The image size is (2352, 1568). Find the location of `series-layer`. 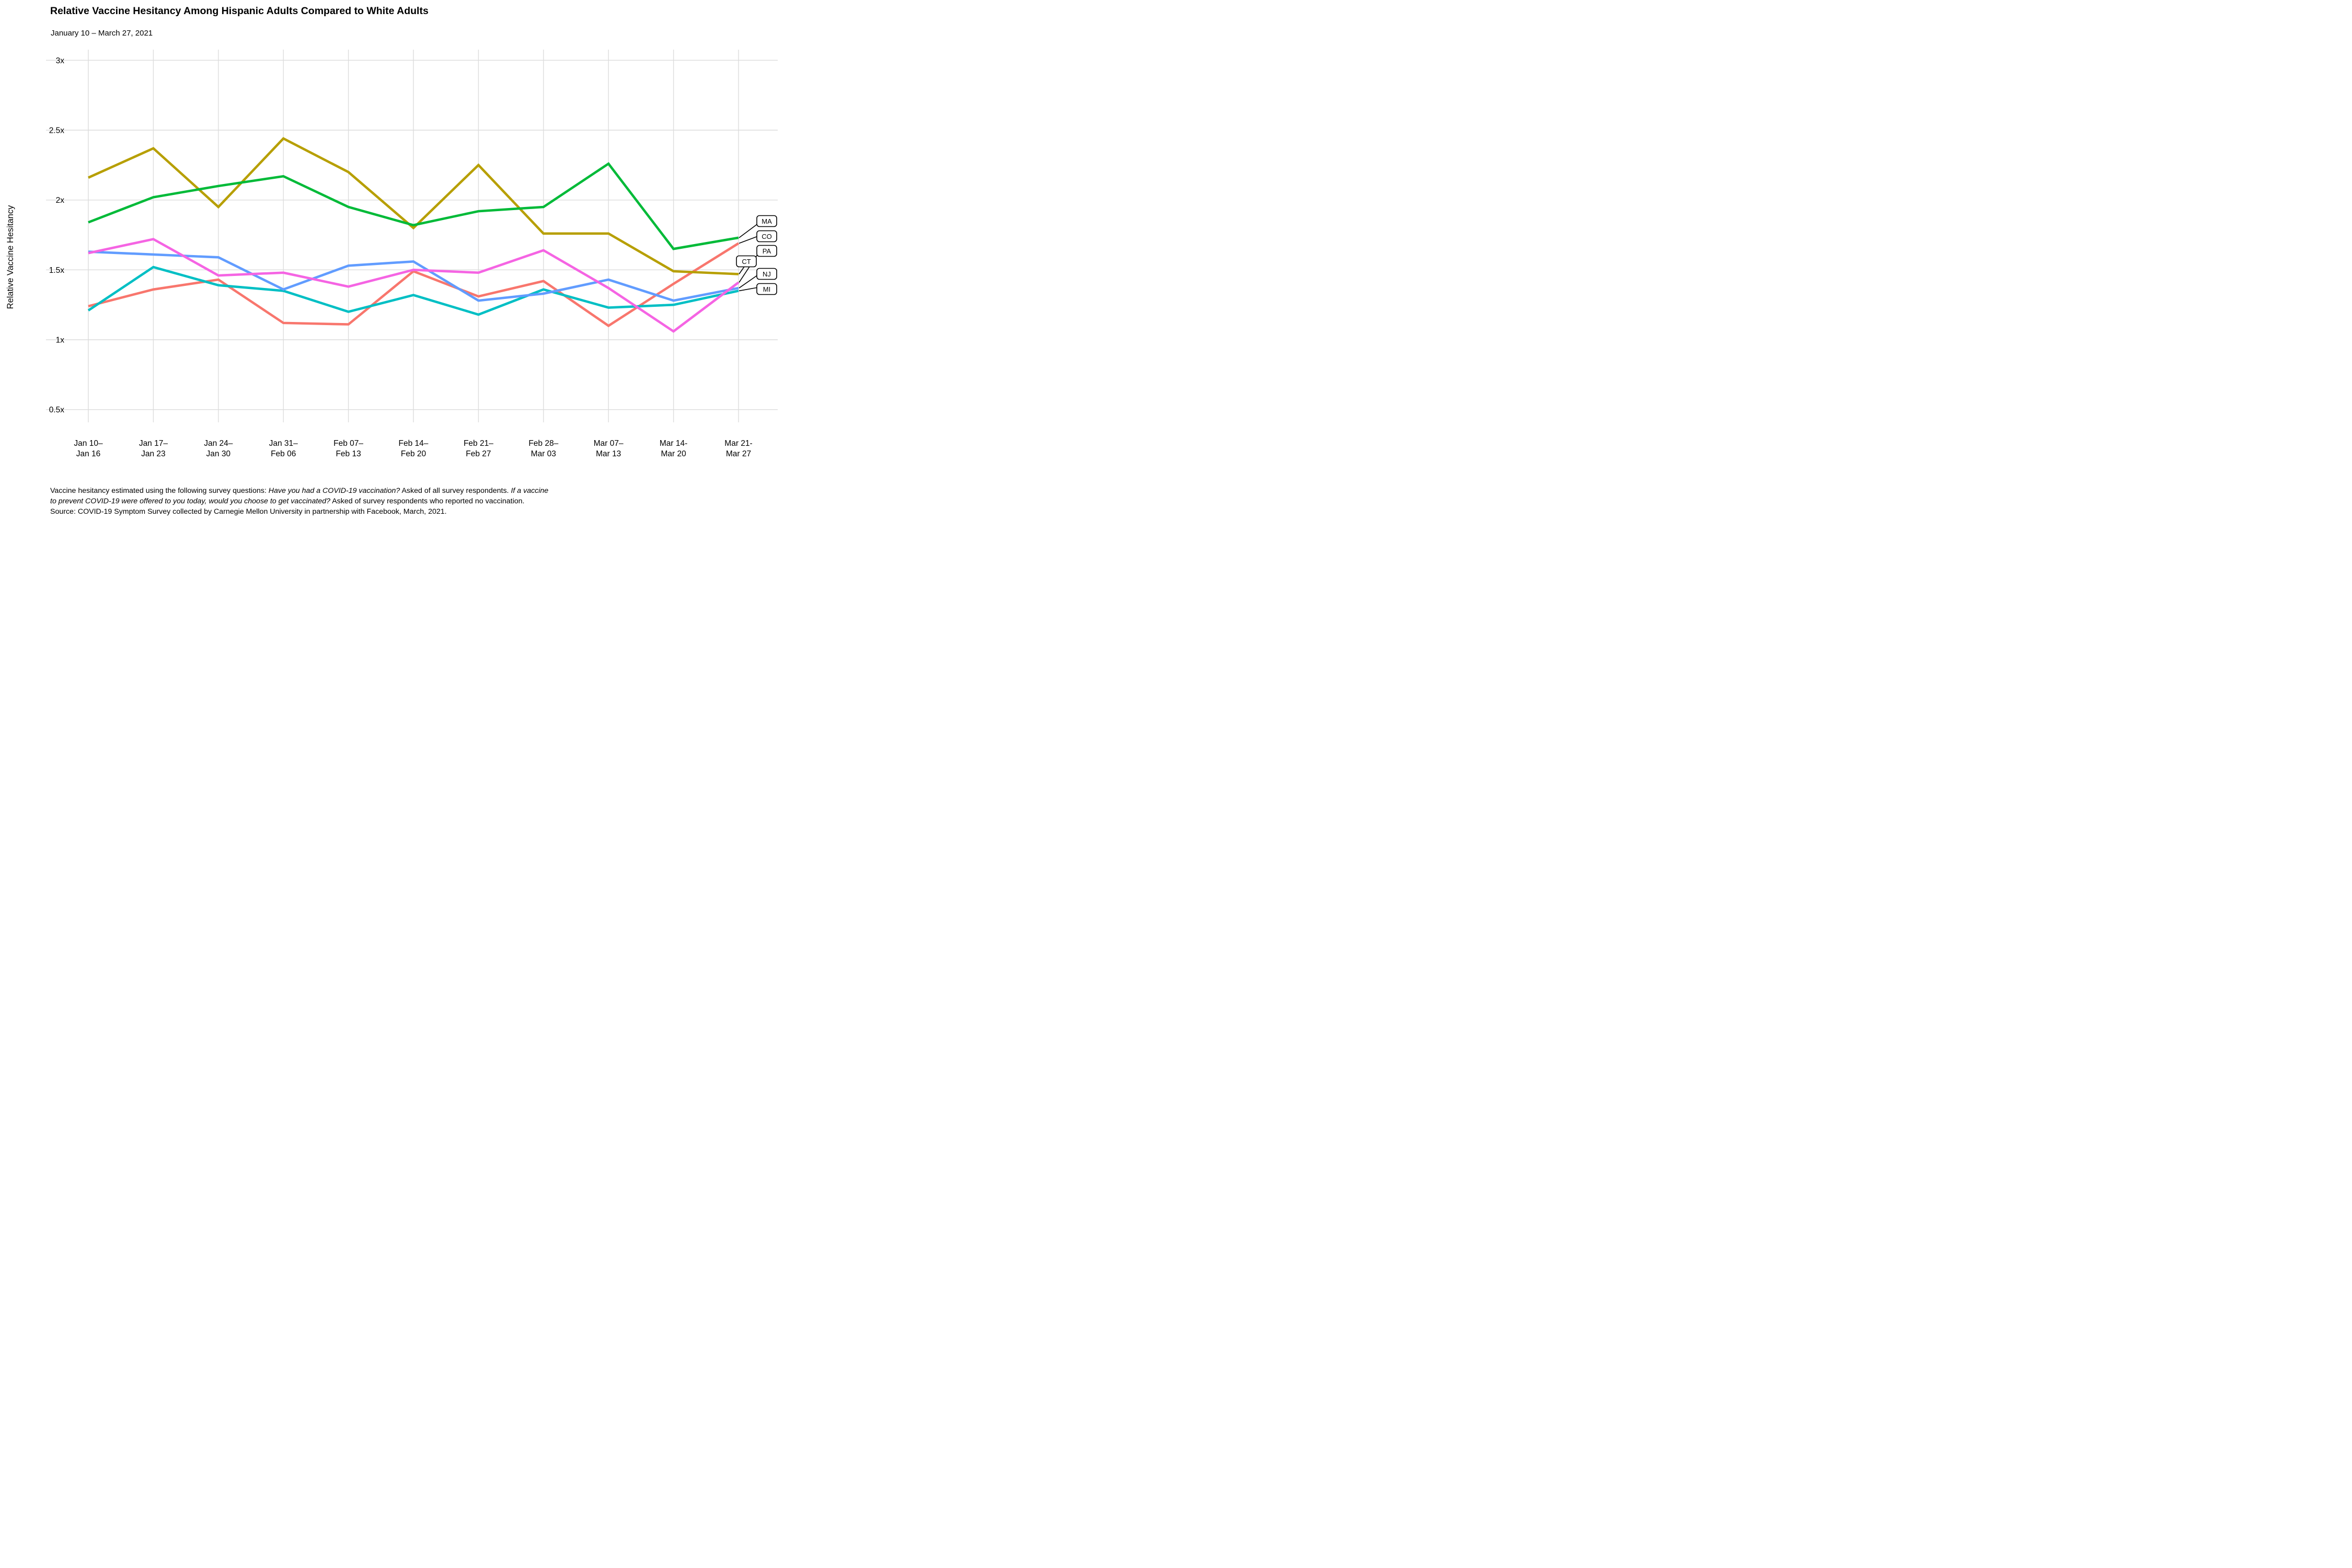

series-layer is located at coordinates (413, 235).